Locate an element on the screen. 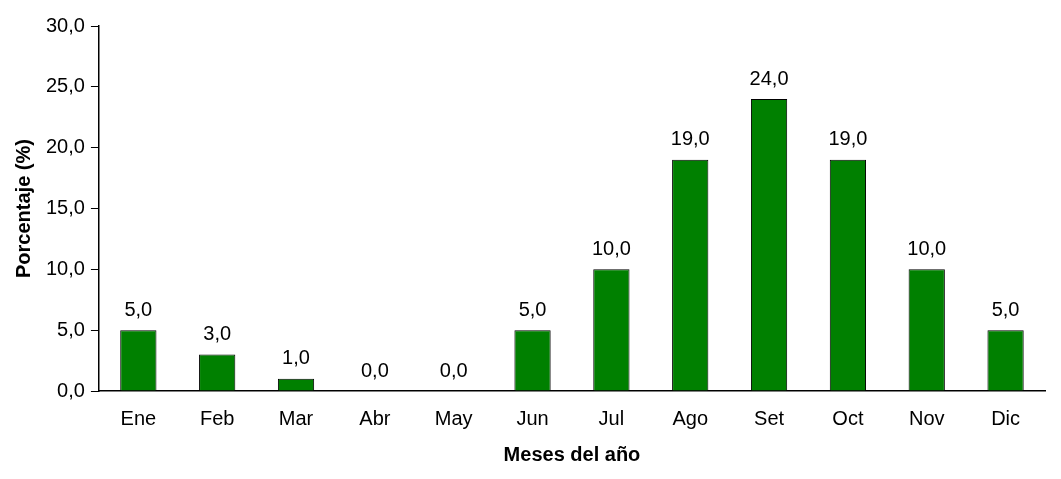  y-tick-label: 20,0 is located at coordinates (65, 146).